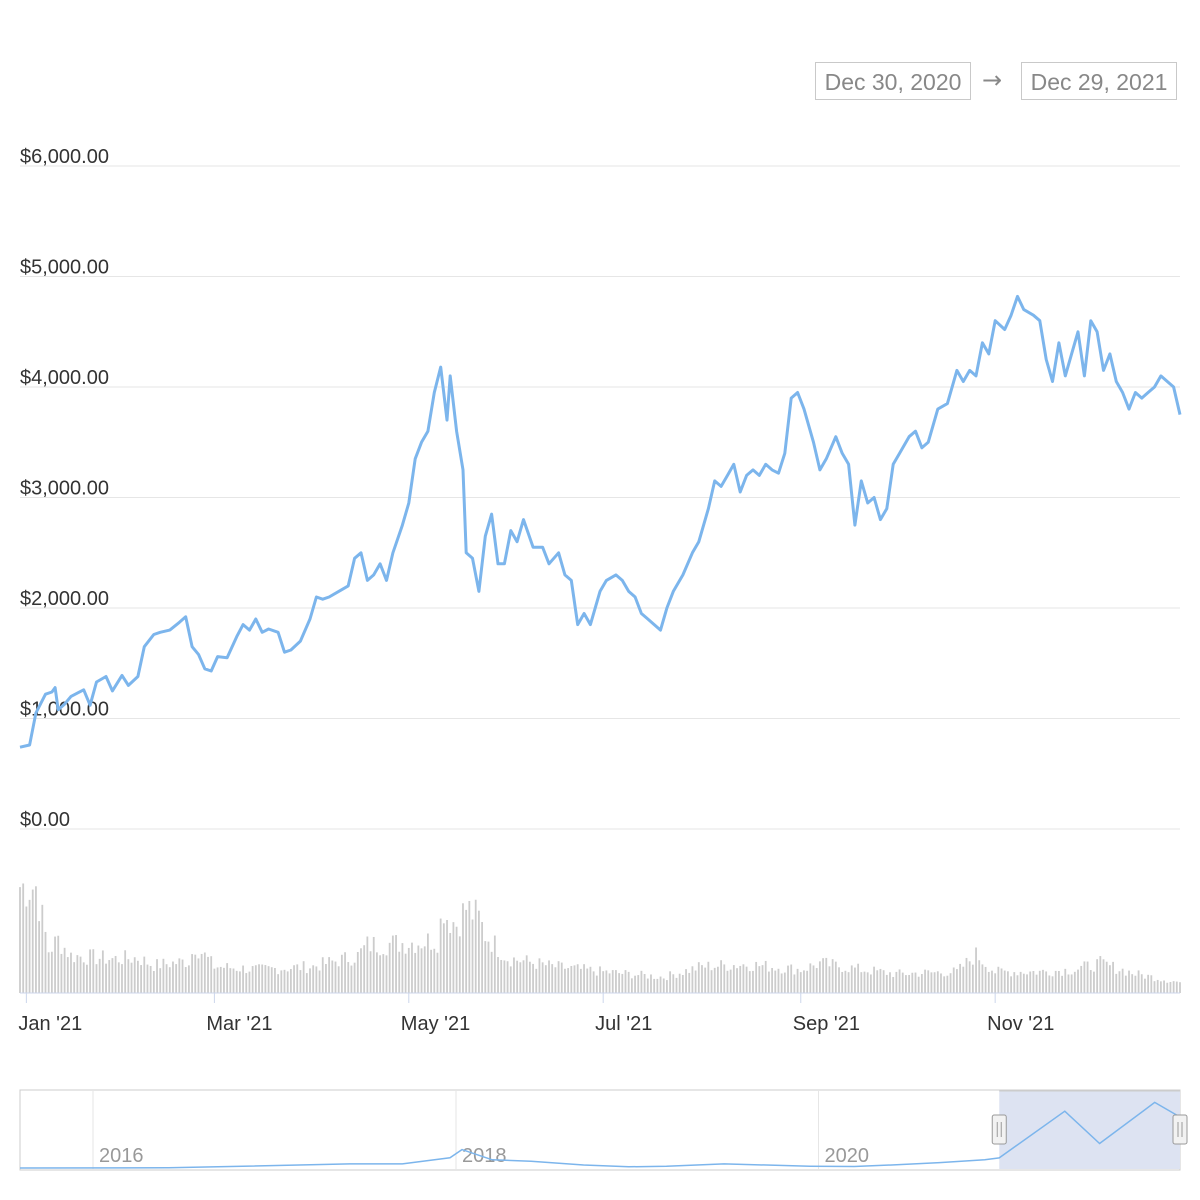  I want to click on range-arrow-icon: →, so click(992, 80).